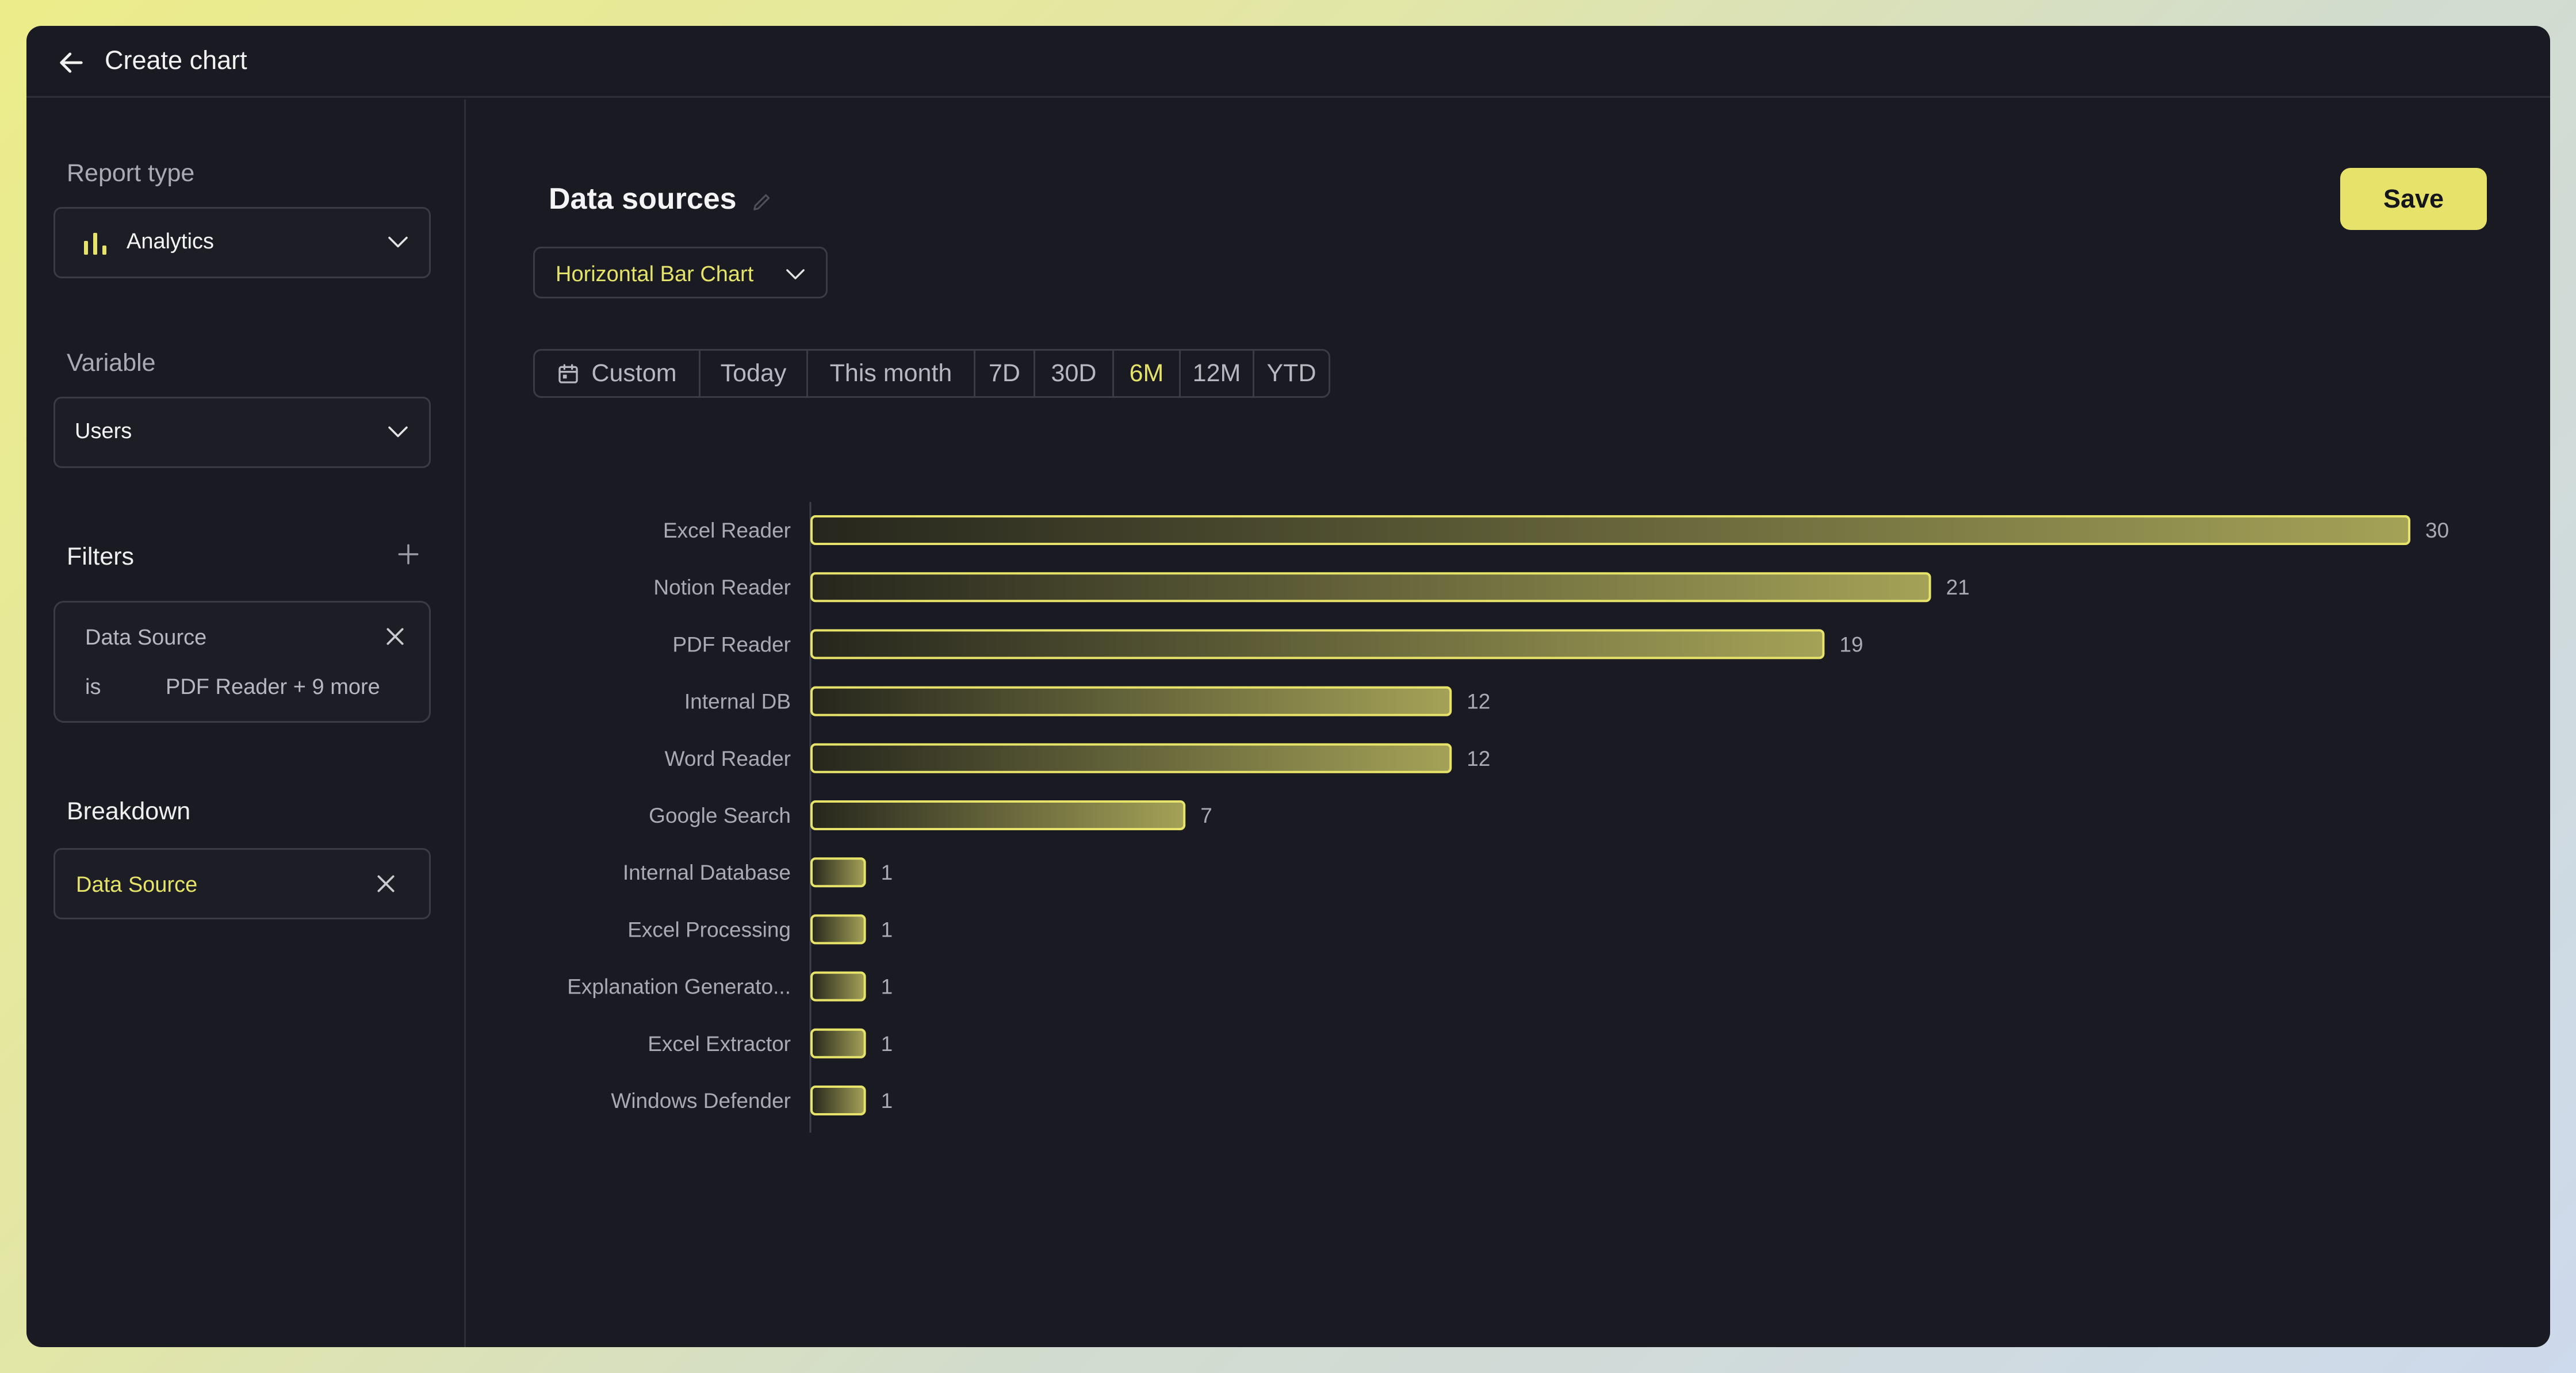 The width and height of the screenshot is (2576, 1373). I want to click on range-label: This month, so click(890, 373).